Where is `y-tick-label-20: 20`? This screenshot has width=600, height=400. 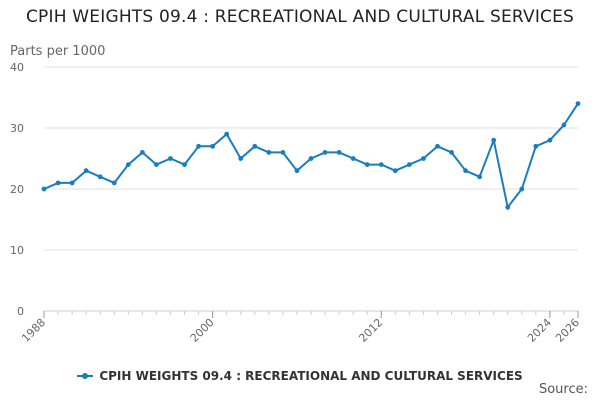 y-tick-label-20: 20 is located at coordinates (17, 189).